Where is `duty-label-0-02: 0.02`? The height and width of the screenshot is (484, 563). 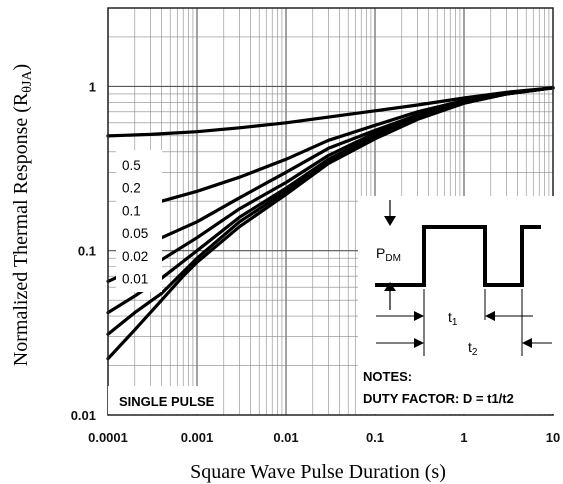
duty-label-0-02: 0.02 is located at coordinates (135, 256).